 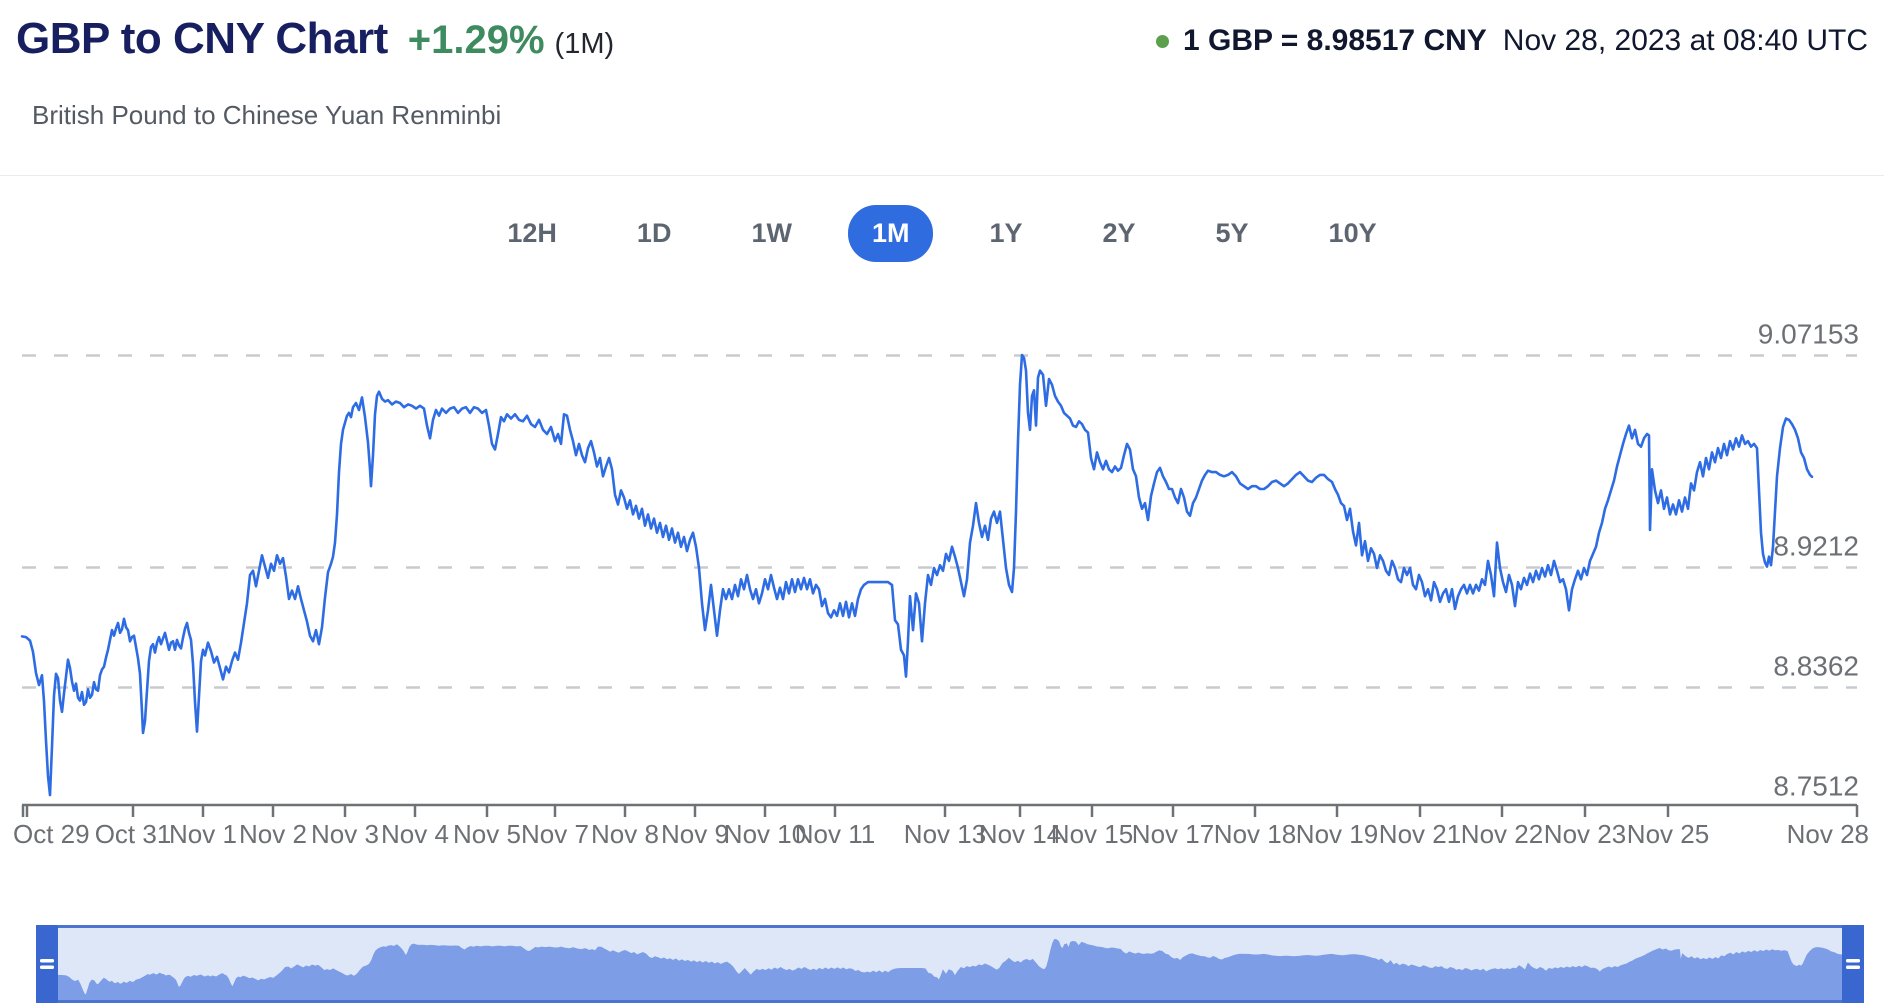 What do you see at coordinates (1020, 834) in the screenshot?
I see `x-axis-tick-label: Nov 14` at bounding box center [1020, 834].